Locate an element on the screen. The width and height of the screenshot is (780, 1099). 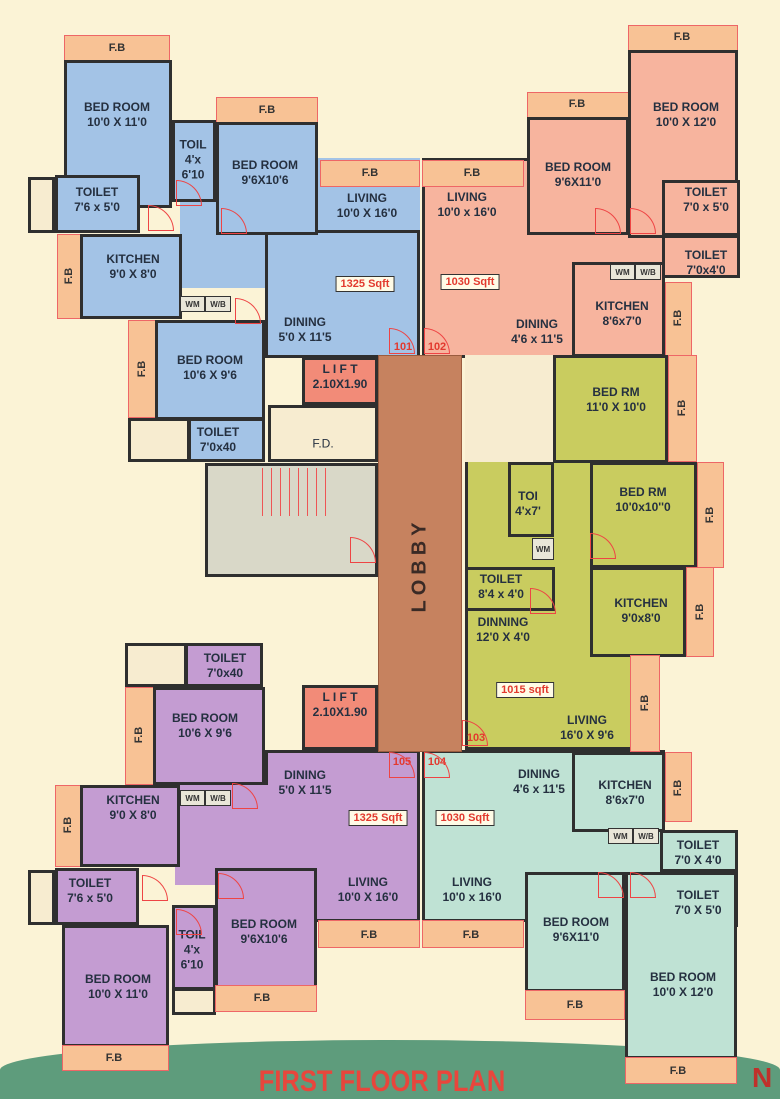
room-label: TOILET 7'0 X 4'0 is located at coordinates (697, 853).